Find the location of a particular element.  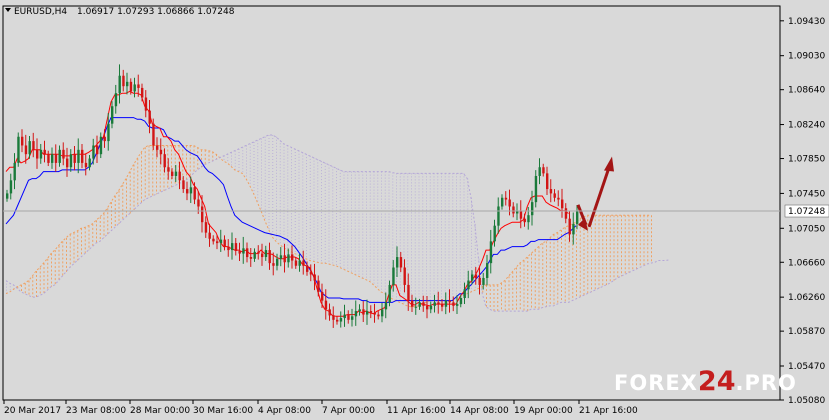

price-tick-label: 1.06660 is located at coordinates (806, 263).